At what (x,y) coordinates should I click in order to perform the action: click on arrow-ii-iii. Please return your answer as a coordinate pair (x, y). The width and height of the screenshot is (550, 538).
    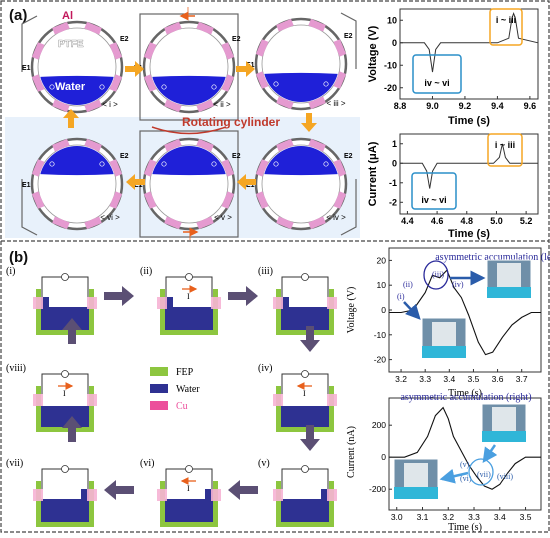
    Looking at the image, I should click on (243, 296).